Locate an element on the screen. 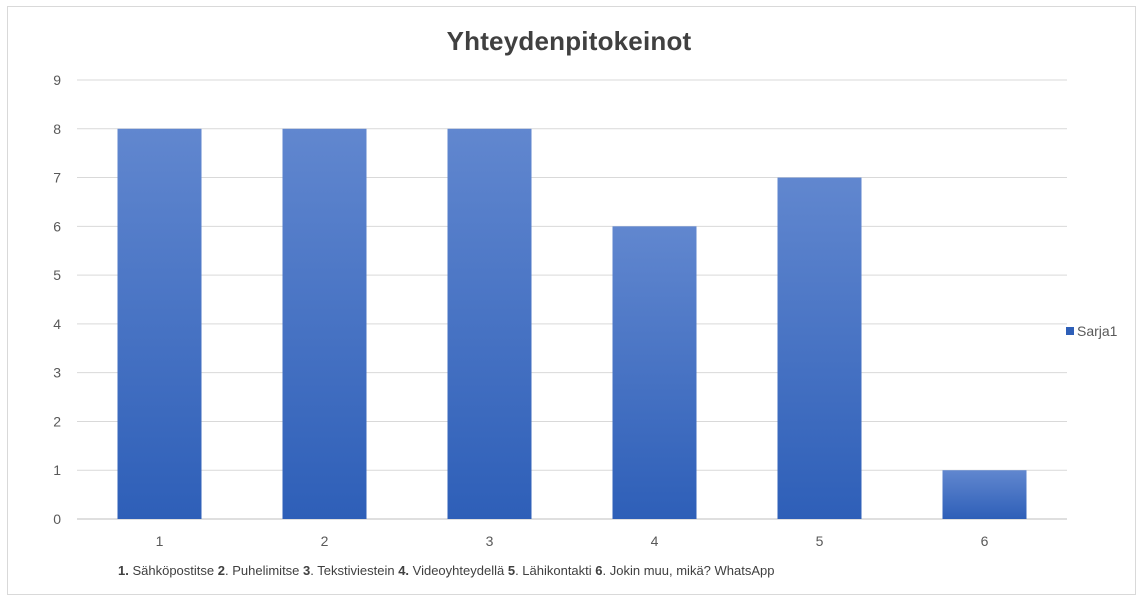 This screenshot has height=597, width=1138. x-axis-ticks: 1 2 3 4 5 6 is located at coordinates (572, 541).